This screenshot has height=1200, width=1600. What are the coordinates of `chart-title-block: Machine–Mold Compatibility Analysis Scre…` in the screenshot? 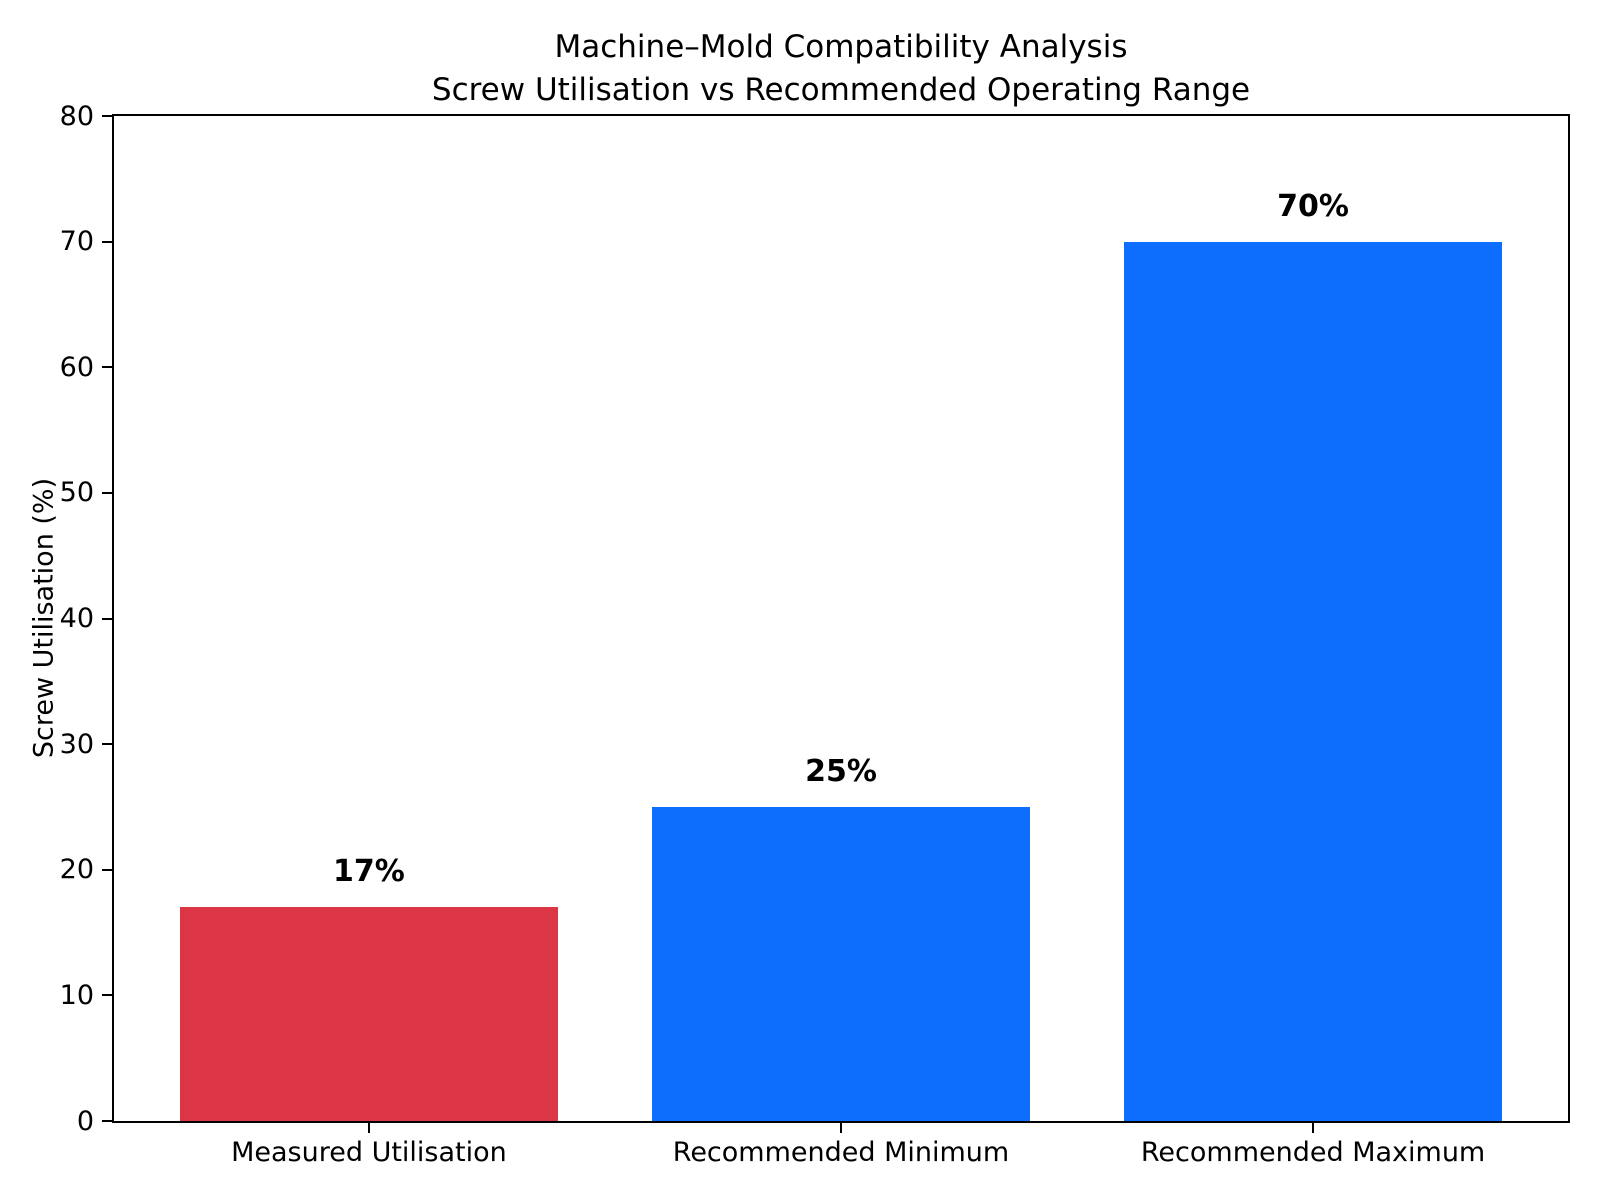 It's located at (841, 69).